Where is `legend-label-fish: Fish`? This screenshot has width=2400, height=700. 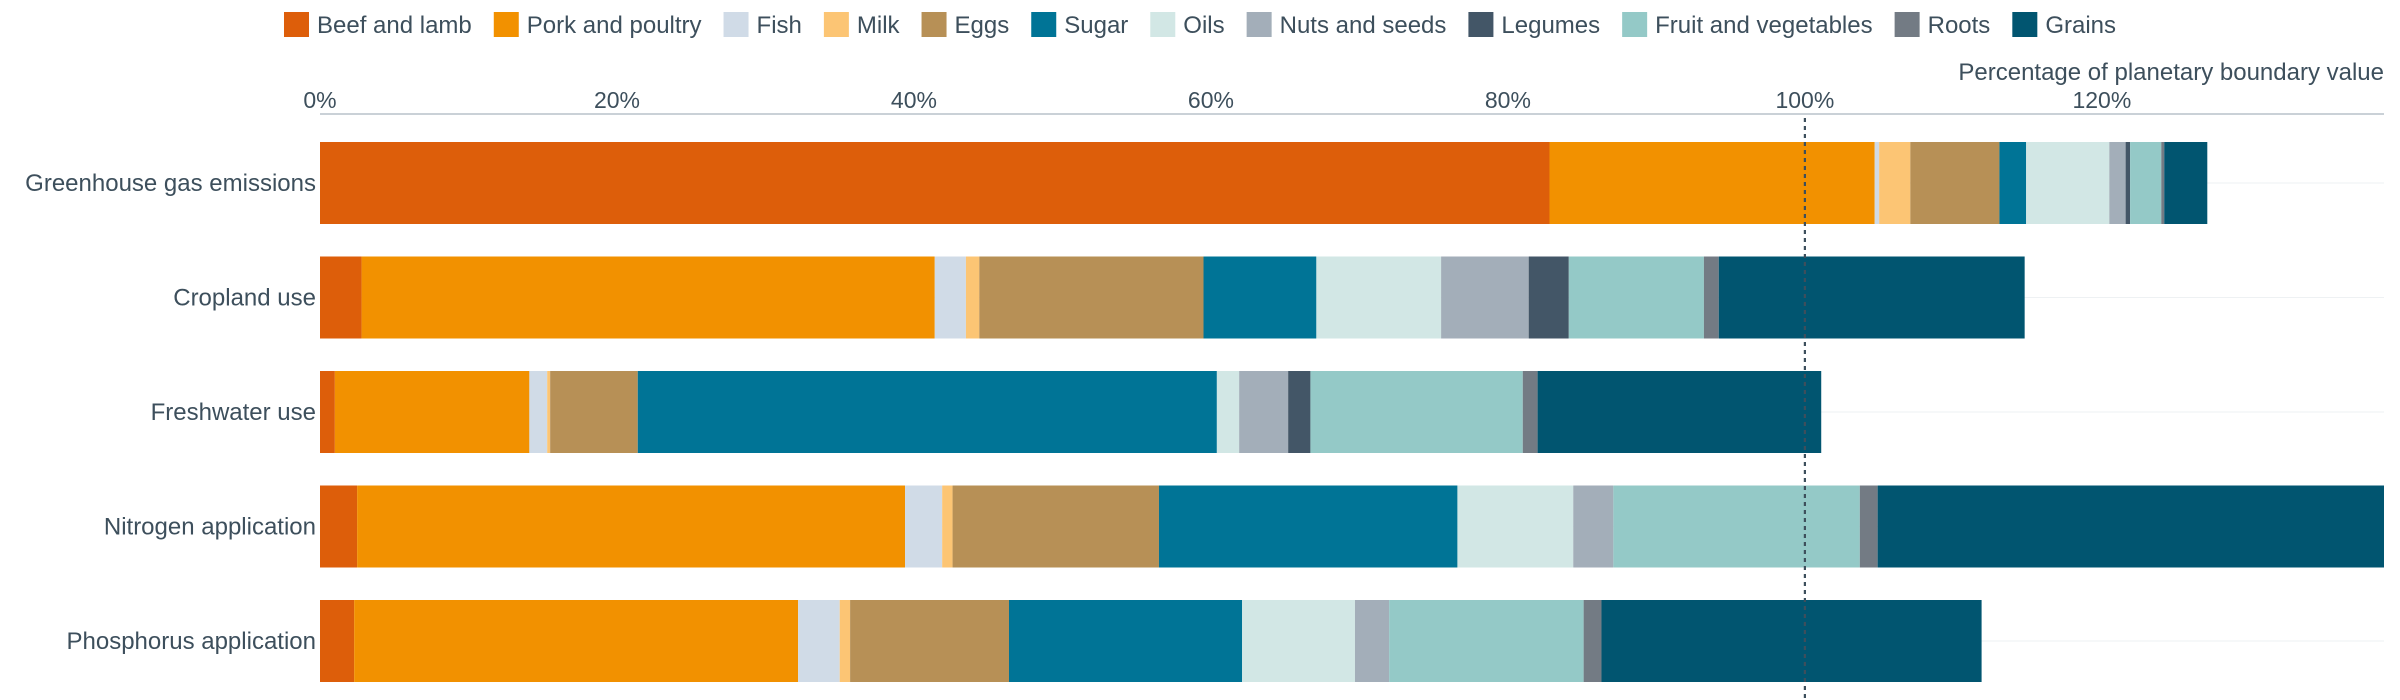
legend-label-fish: Fish is located at coordinates (779, 25).